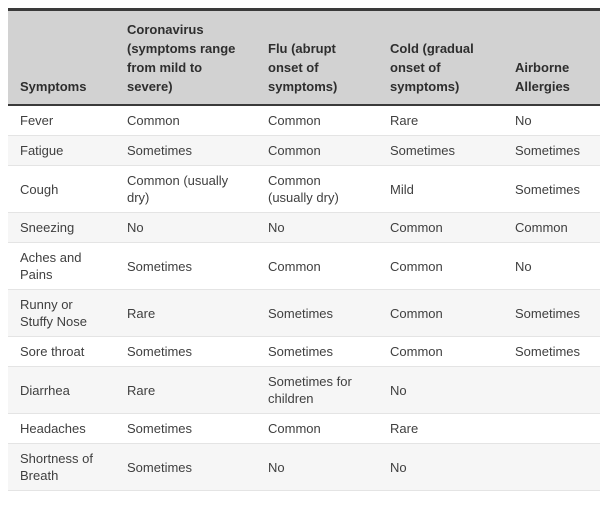 The width and height of the screenshot is (600, 511). What do you see at coordinates (61, 351) in the screenshot?
I see `symptom-label: Sore throat` at bounding box center [61, 351].